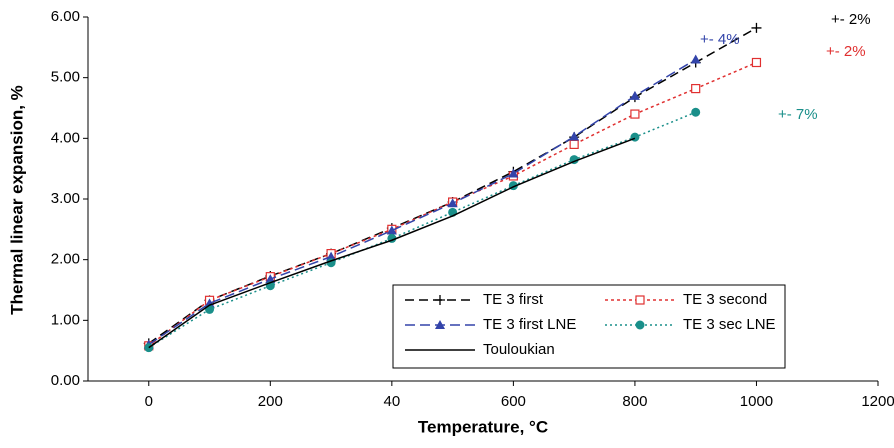 Image resolution: width=894 pixels, height=448 pixels. Describe the element at coordinates (392, 401) in the screenshot. I see `x-tick-label: 40` at that location.